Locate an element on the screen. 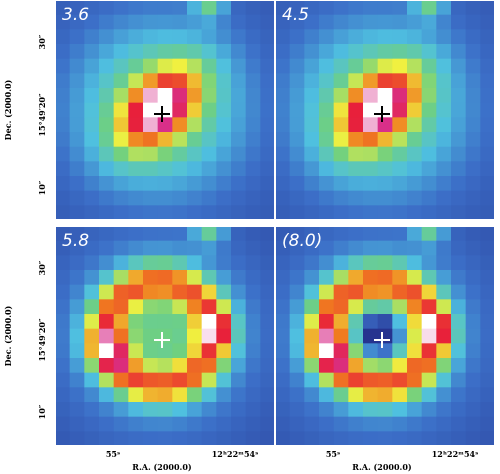  x-tick-label: 55ˢ is located at coordinates (333, 454).